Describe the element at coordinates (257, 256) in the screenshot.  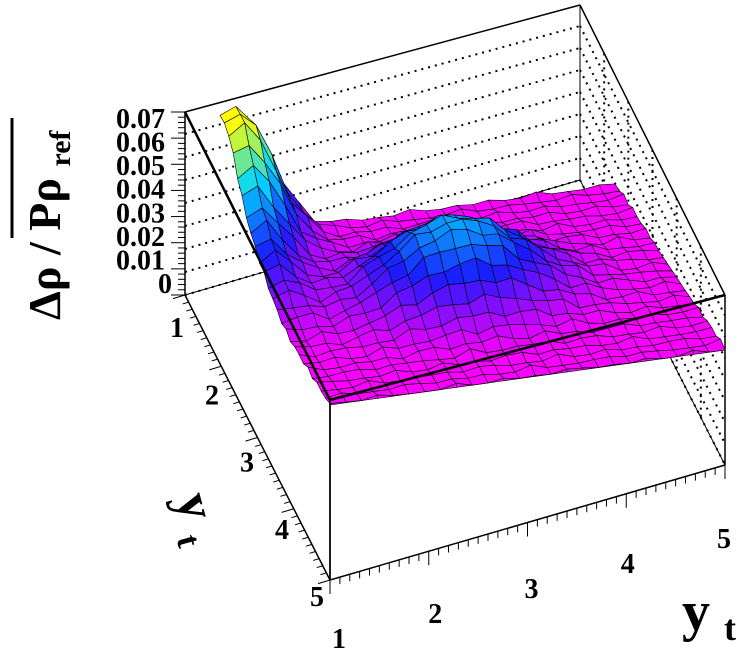
I see `left-top-edge` at that location.